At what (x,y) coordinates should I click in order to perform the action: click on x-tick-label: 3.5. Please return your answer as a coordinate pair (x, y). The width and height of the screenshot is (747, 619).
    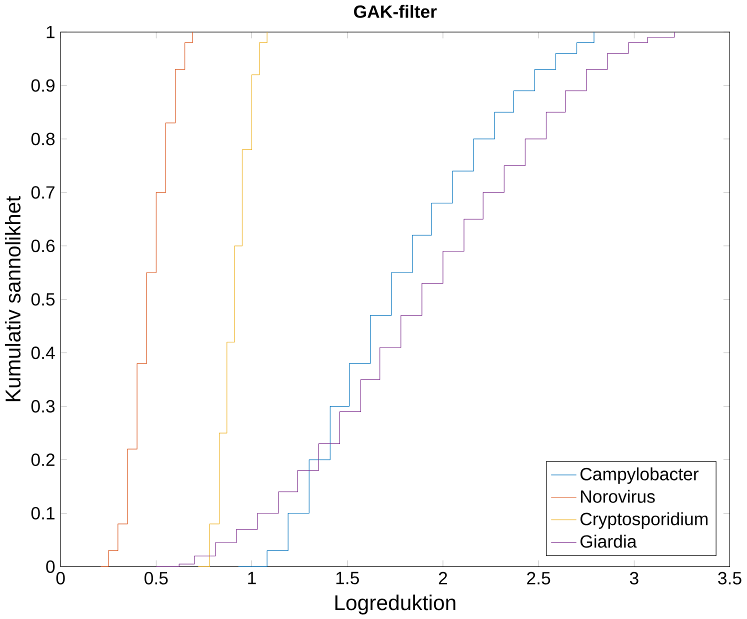
    Looking at the image, I should click on (730, 578).